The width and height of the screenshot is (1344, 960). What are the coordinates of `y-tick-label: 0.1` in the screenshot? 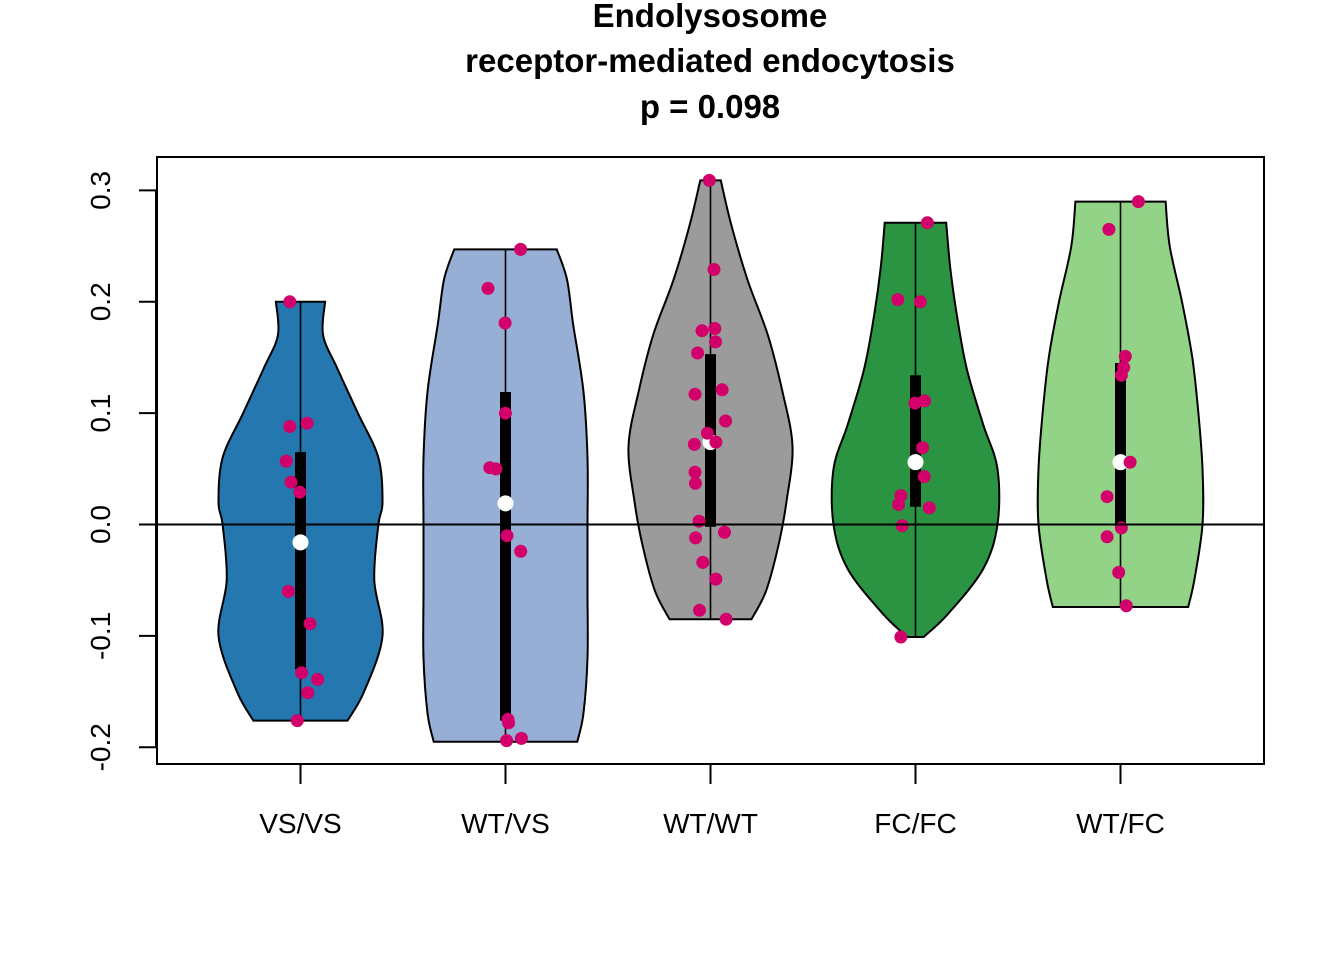 It's located at (100, 413).